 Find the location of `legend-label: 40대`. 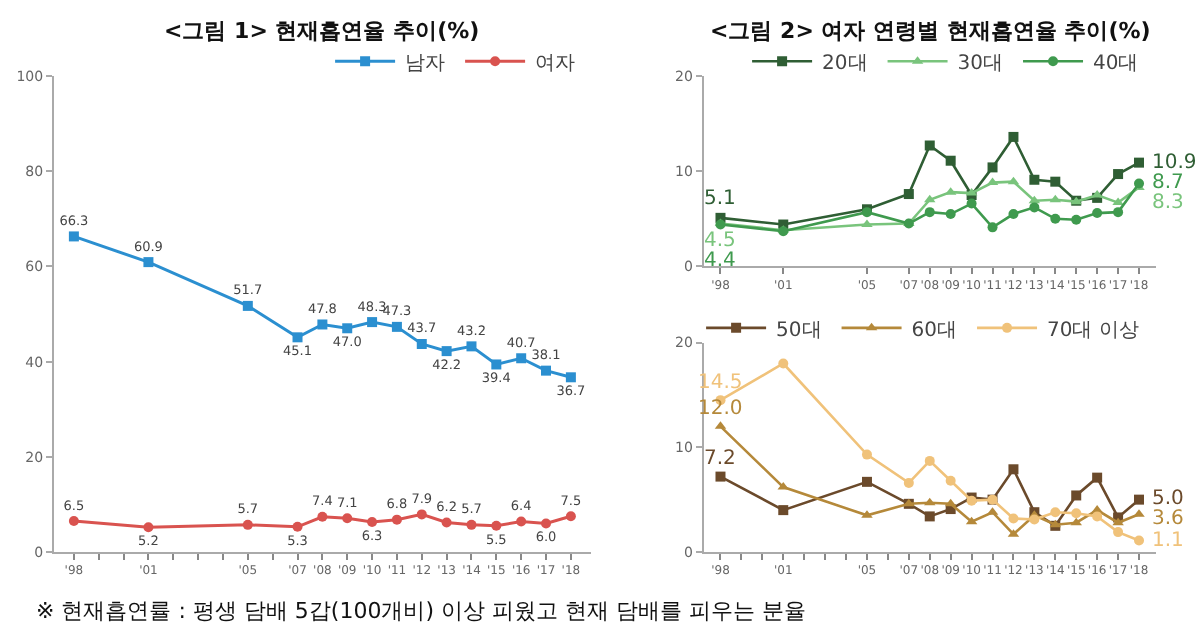

legend-label: 40대 is located at coordinates (1116, 64).